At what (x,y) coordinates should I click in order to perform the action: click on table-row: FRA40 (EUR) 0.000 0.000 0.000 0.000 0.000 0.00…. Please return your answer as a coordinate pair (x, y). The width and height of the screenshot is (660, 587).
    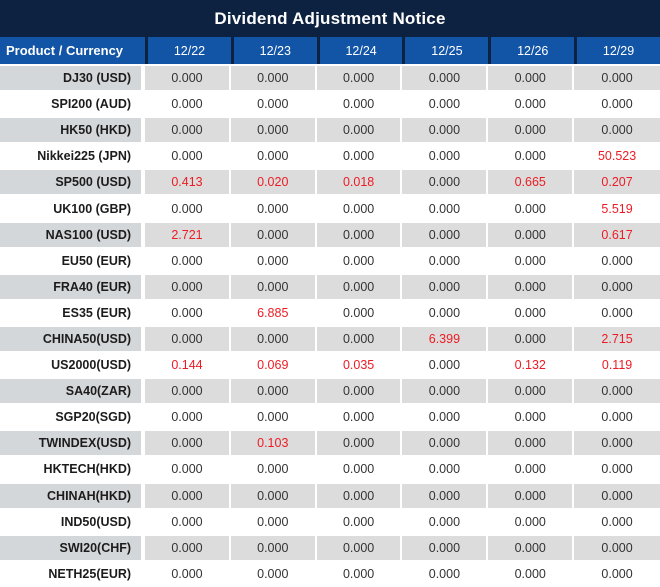
    Looking at the image, I should click on (330, 285).